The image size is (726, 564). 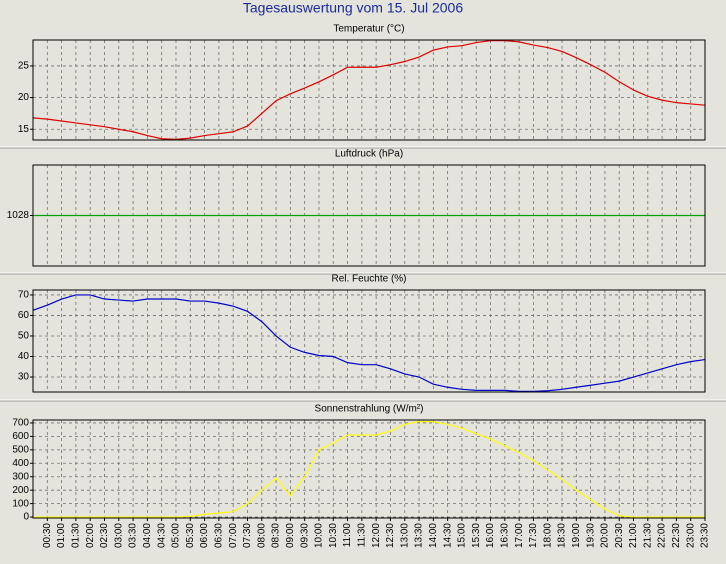 What do you see at coordinates (705, 535) in the screenshot?
I see `x-tick-label: 23:30` at bounding box center [705, 535].